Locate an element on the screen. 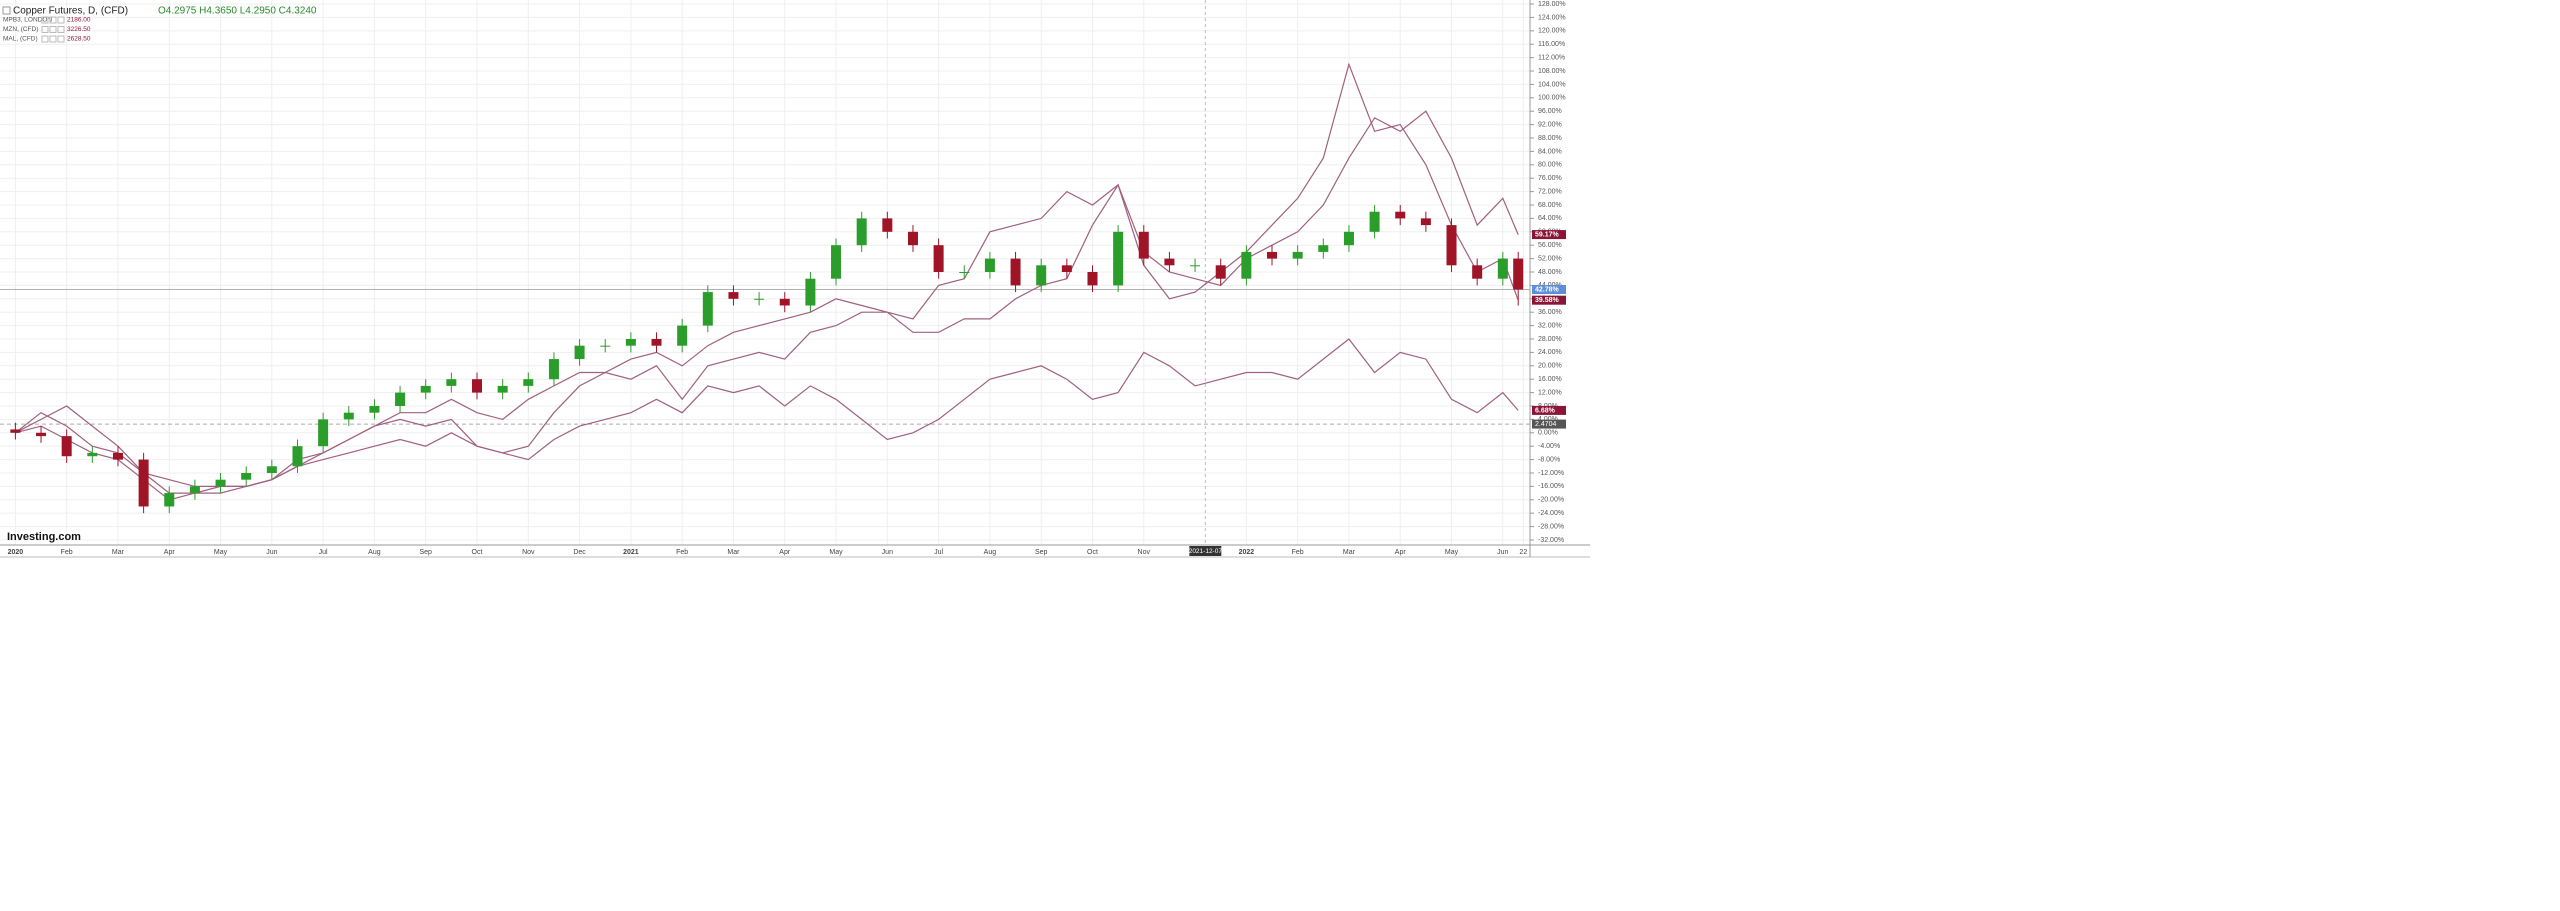  y-tick-label: 36.00% is located at coordinates (1550, 312).